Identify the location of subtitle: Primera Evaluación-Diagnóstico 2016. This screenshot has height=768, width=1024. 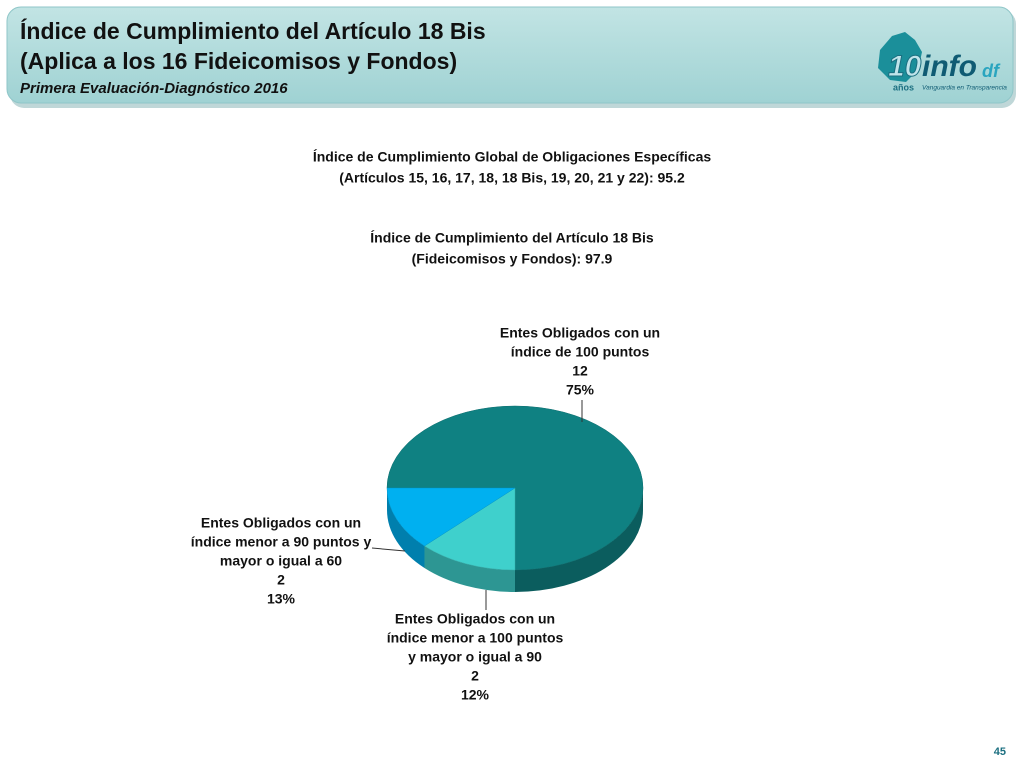
(154, 88).